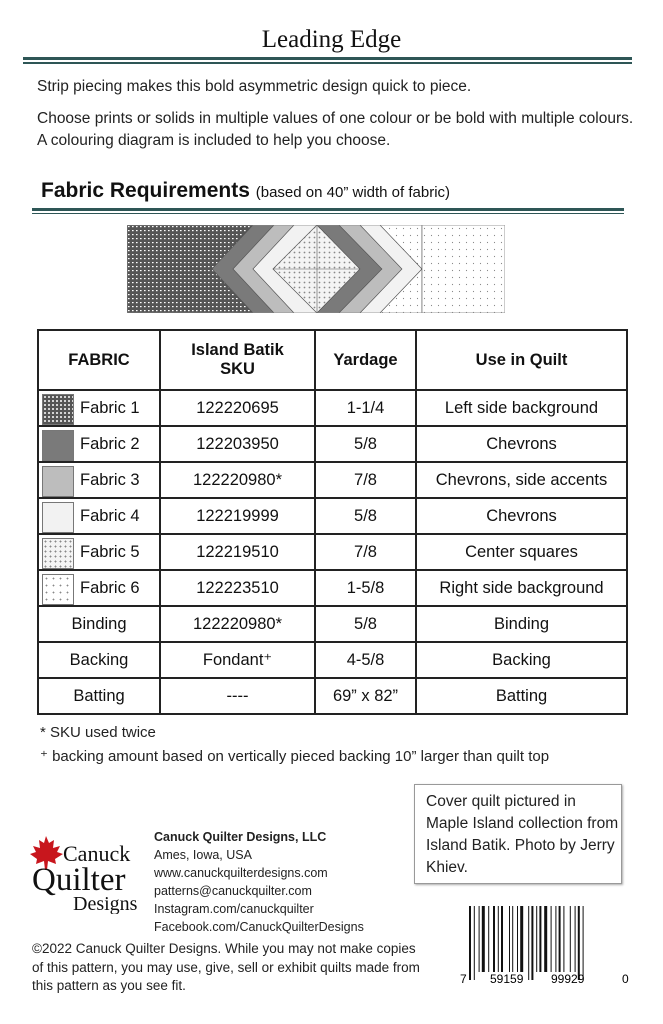  What do you see at coordinates (145, 190) in the screenshot?
I see `section-heading-text: Fabric Requirements` at bounding box center [145, 190].